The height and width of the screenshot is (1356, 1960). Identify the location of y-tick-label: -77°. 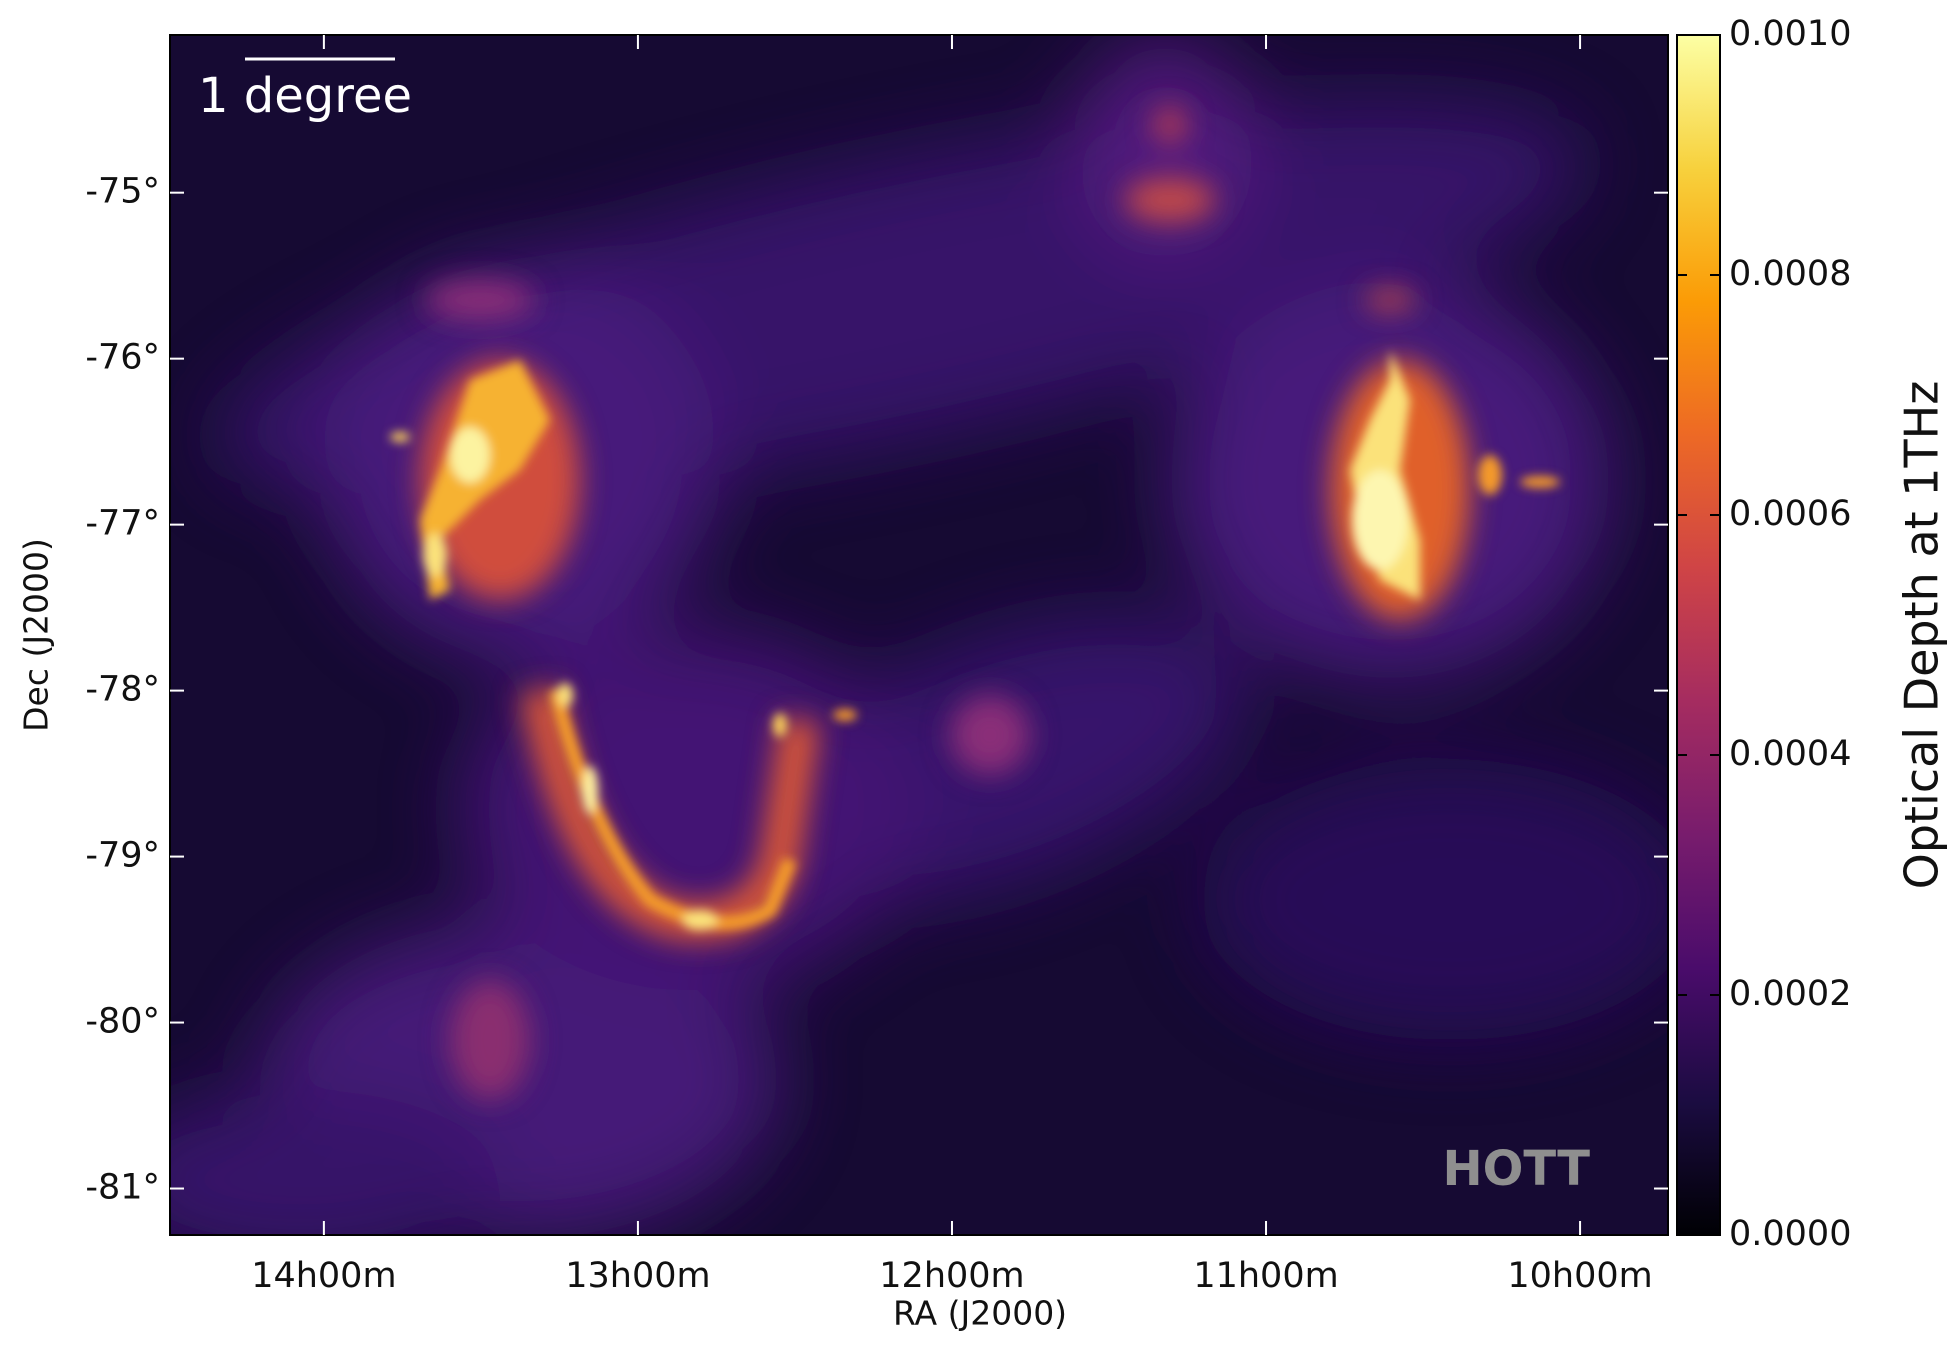
(122, 524).